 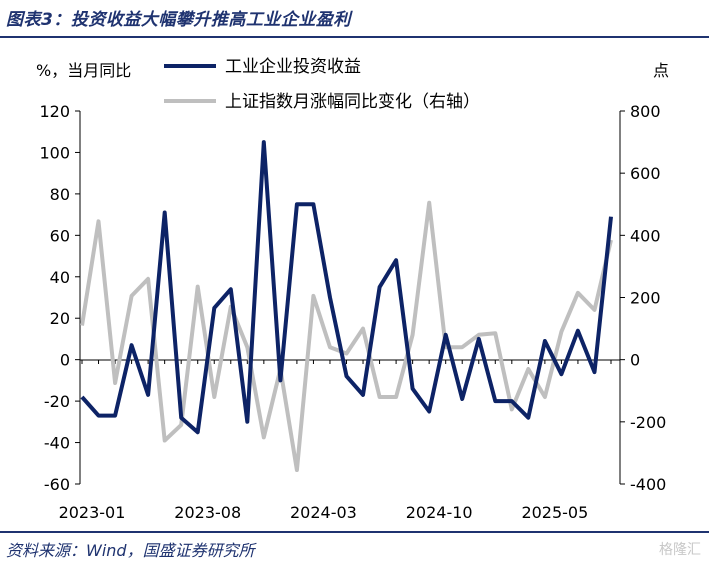 I want to click on legend-label: 上证指数月涨幅同比变化（右轴）, so click(x=352, y=102).